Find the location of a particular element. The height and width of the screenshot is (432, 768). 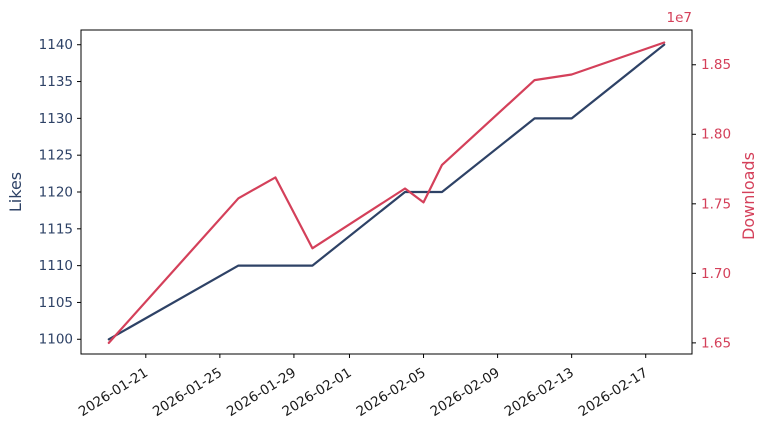

x-axis-tick-label: 2026-02-09 is located at coordinates (465, 392).